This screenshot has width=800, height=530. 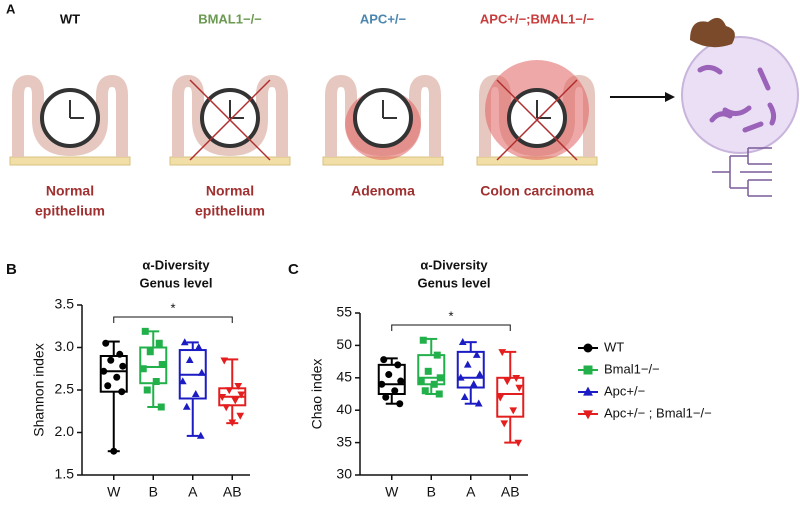 I want to click on legend-label: Apc+/− ; Bmal1−/−, so click(x=658, y=412).